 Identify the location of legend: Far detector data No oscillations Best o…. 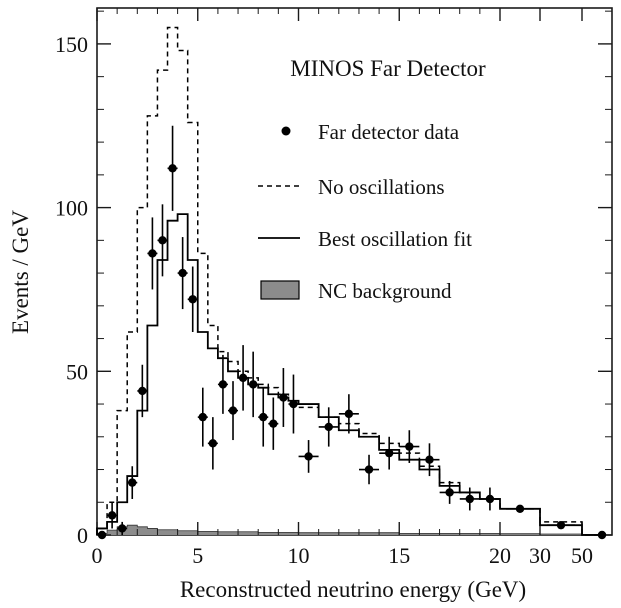
(365, 211).